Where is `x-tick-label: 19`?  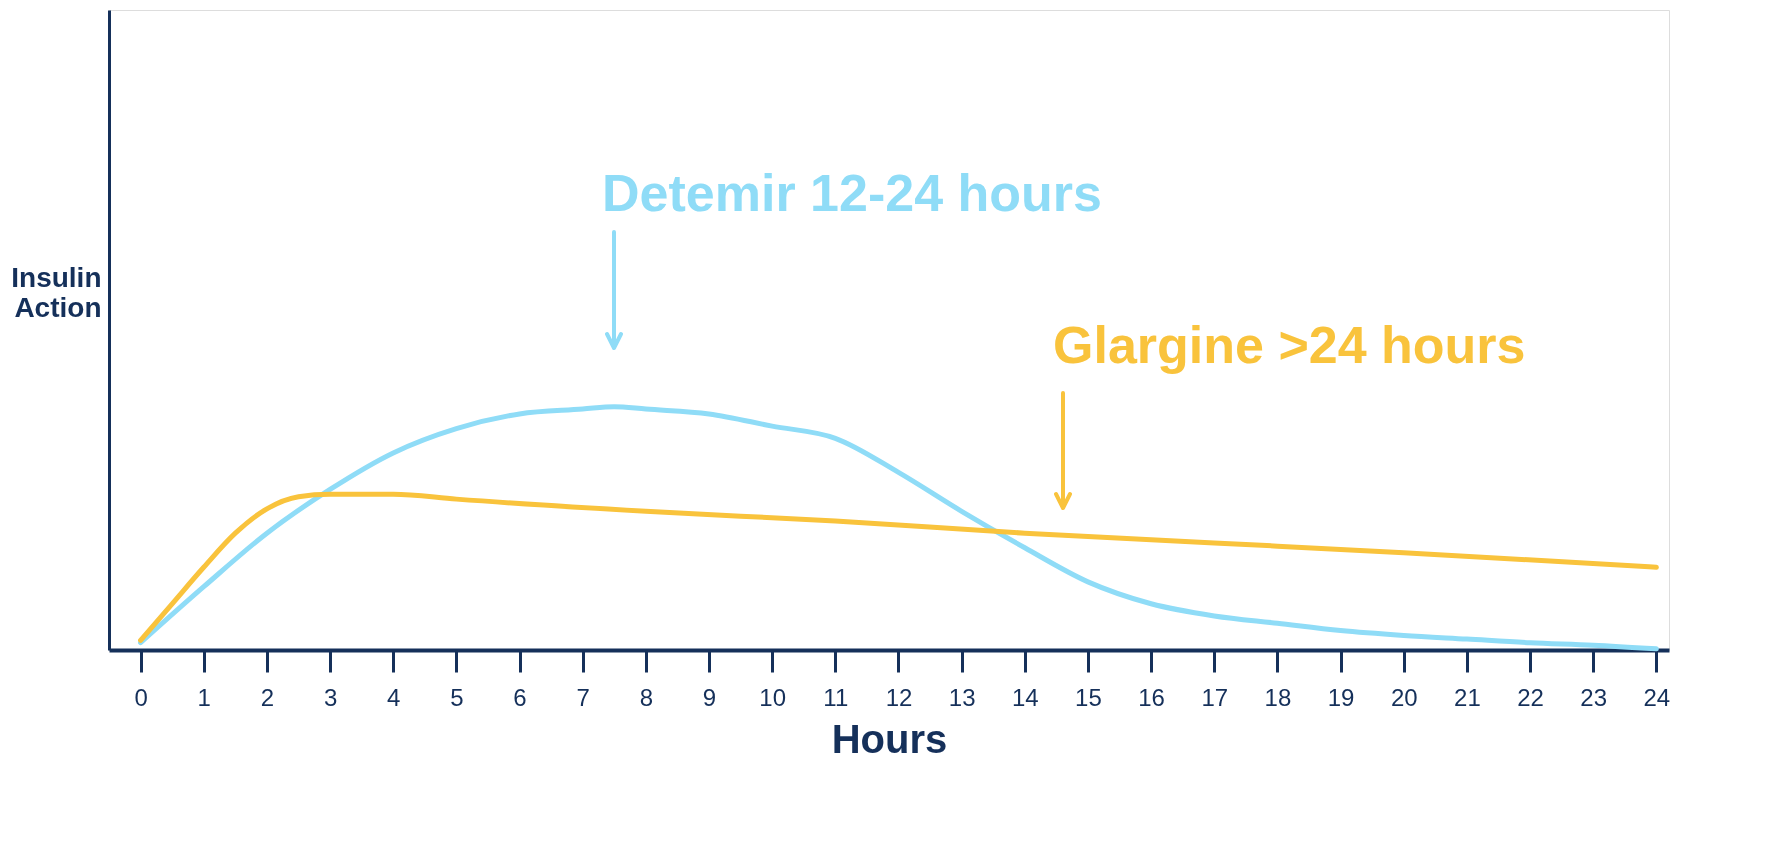 x-tick-label: 19 is located at coordinates (1341, 697).